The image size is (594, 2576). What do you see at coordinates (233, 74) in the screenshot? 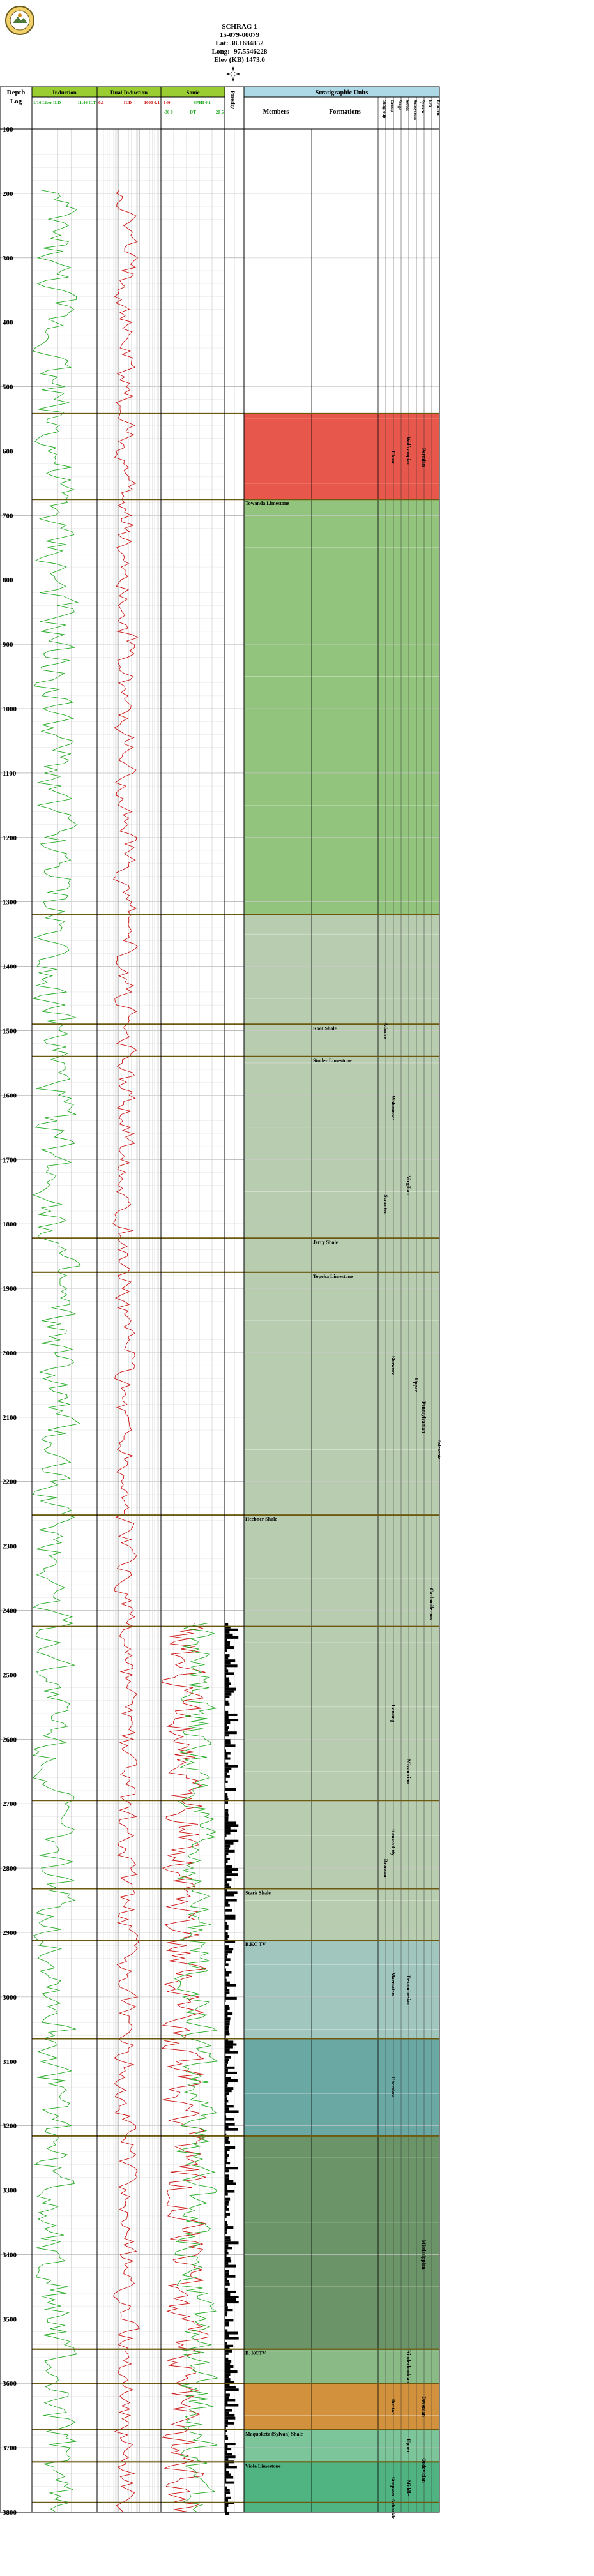
I see `compass-icon` at bounding box center [233, 74].